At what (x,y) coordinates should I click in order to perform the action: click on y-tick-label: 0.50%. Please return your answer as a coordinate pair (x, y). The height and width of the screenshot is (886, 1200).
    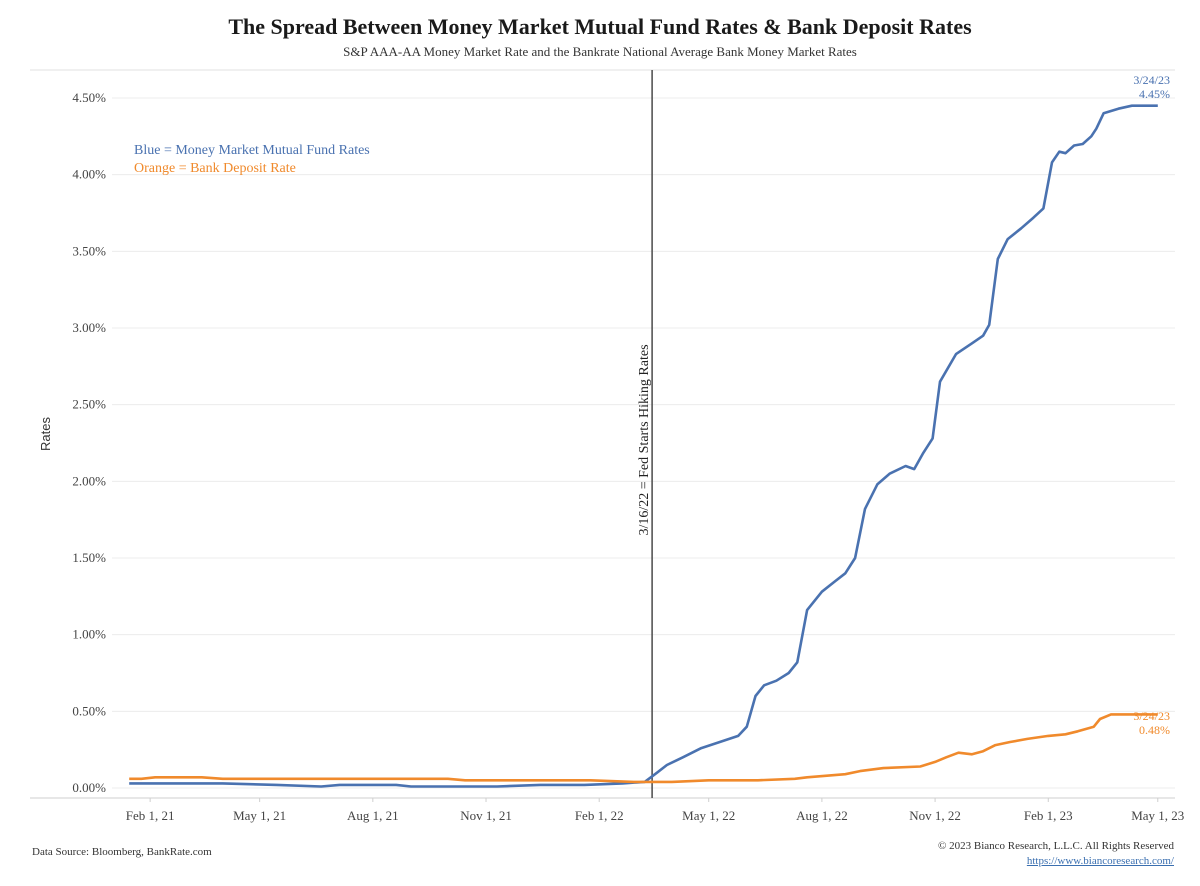
    Looking at the image, I should click on (89, 710).